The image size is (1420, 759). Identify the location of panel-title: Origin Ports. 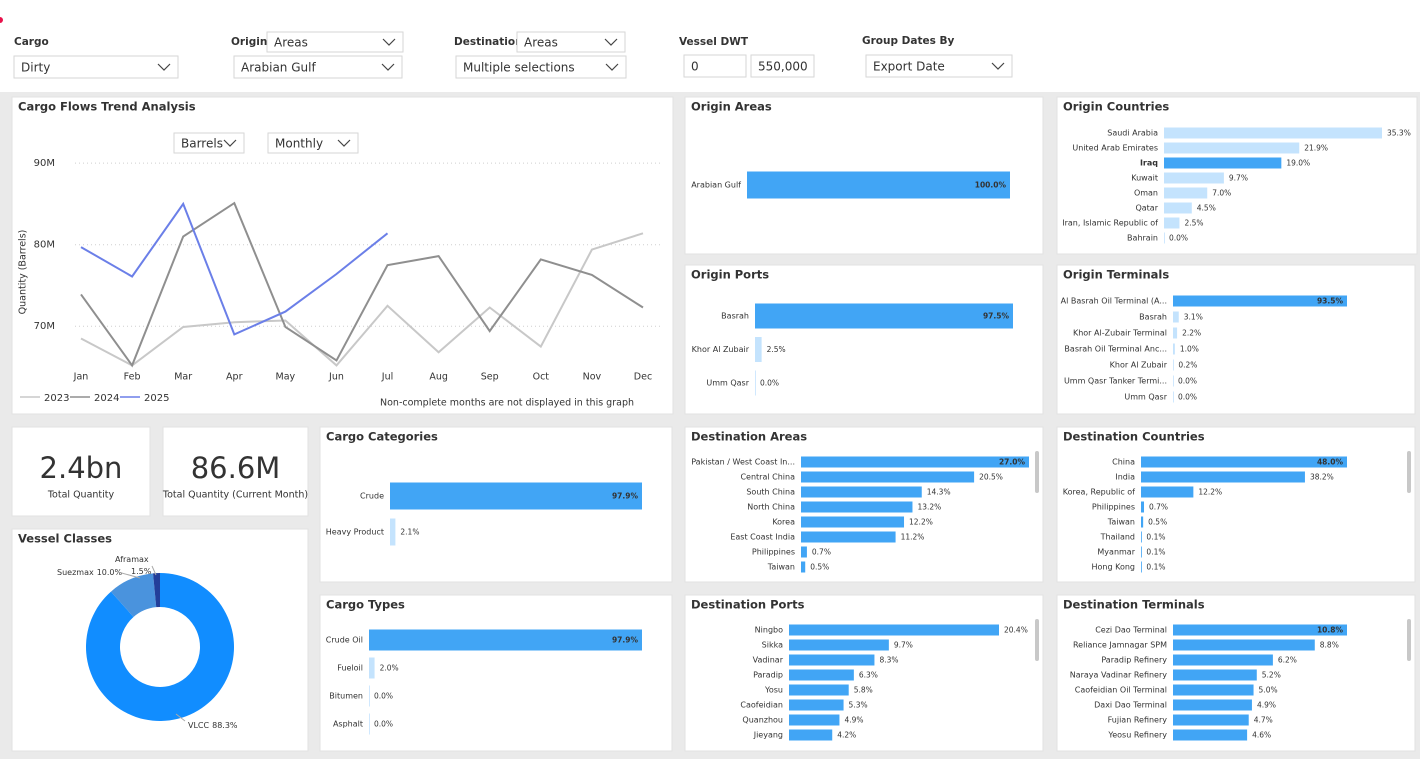
(730, 275).